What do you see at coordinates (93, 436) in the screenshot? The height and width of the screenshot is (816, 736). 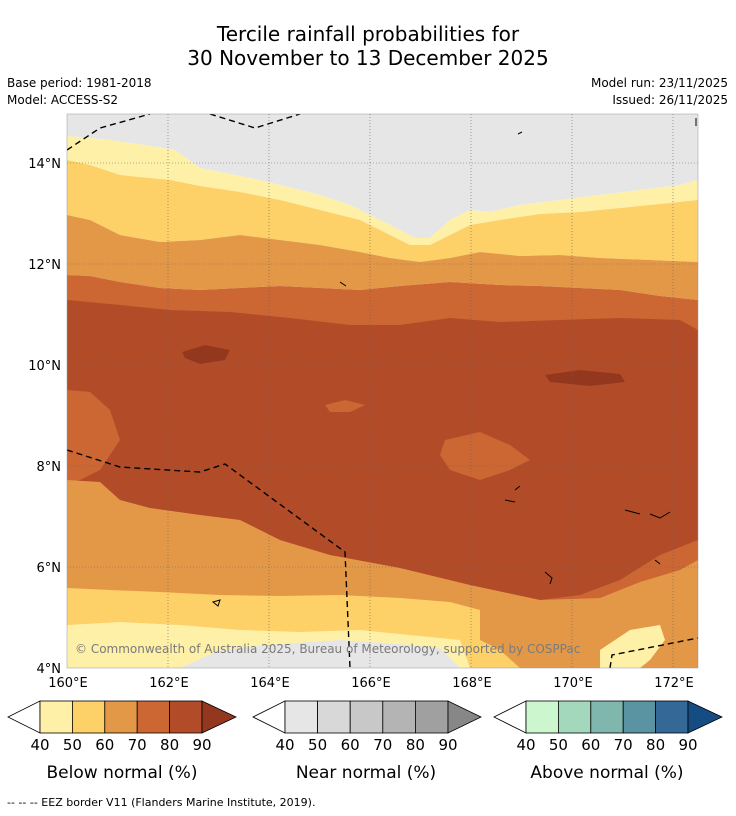 I see `orange-lobe-west` at bounding box center [93, 436].